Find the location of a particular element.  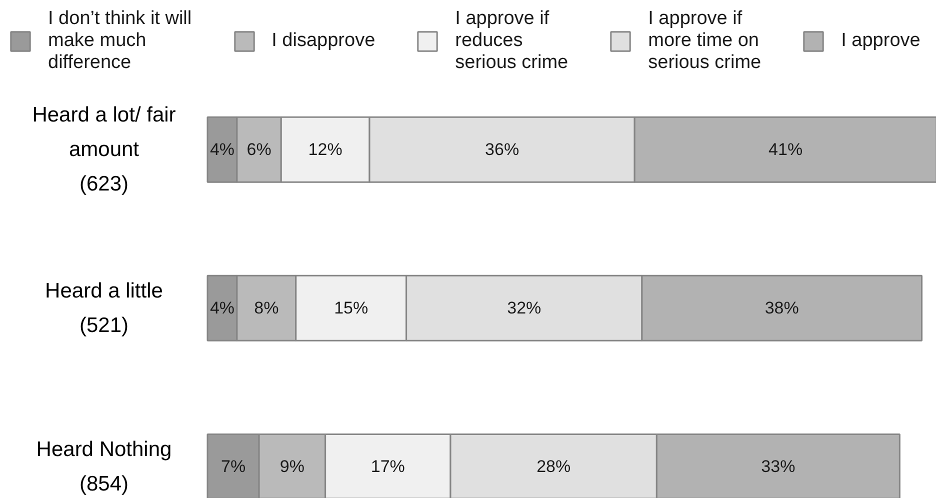

data-label: 8% is located at coordinates (266, 308).